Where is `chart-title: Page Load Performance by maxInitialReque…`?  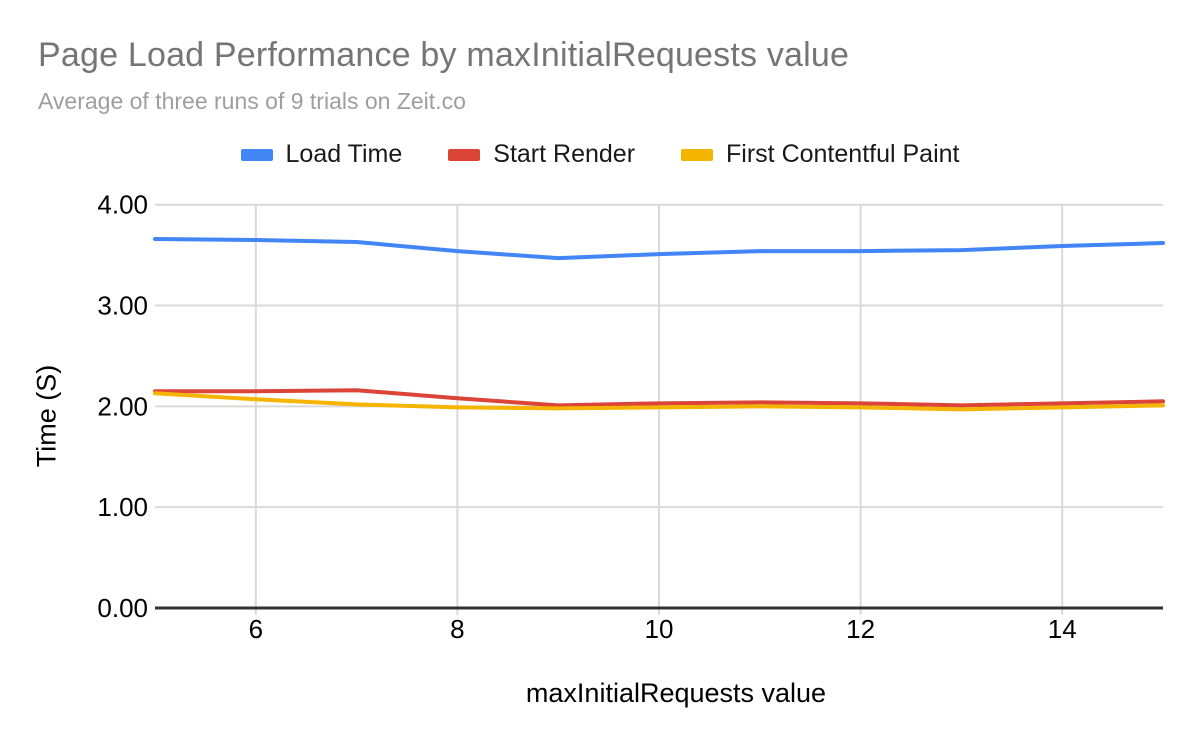
chart-title: Page Load Performance by maxInitialReque… is located at coordinates (444, 55).